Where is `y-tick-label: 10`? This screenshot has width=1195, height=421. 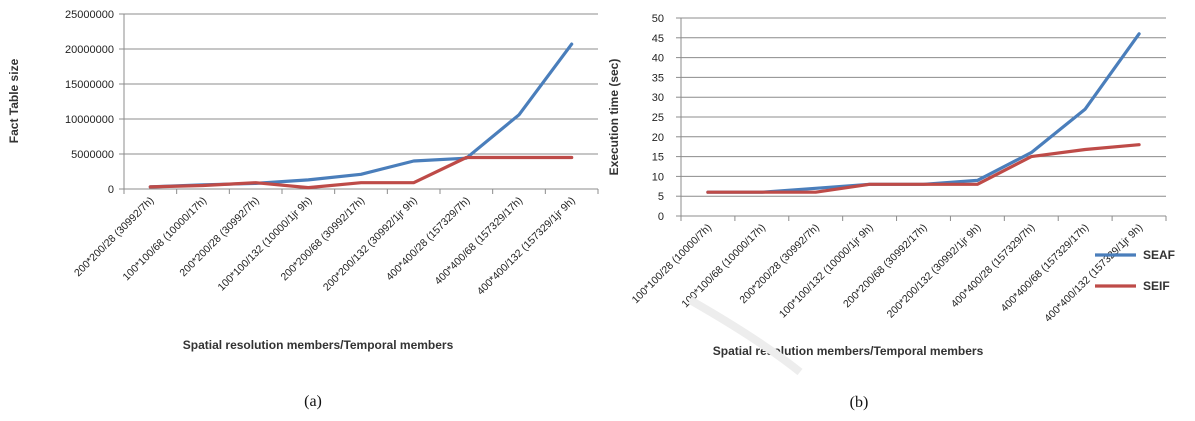 y-tick-label: 10 is located at coordinates (658, 177).